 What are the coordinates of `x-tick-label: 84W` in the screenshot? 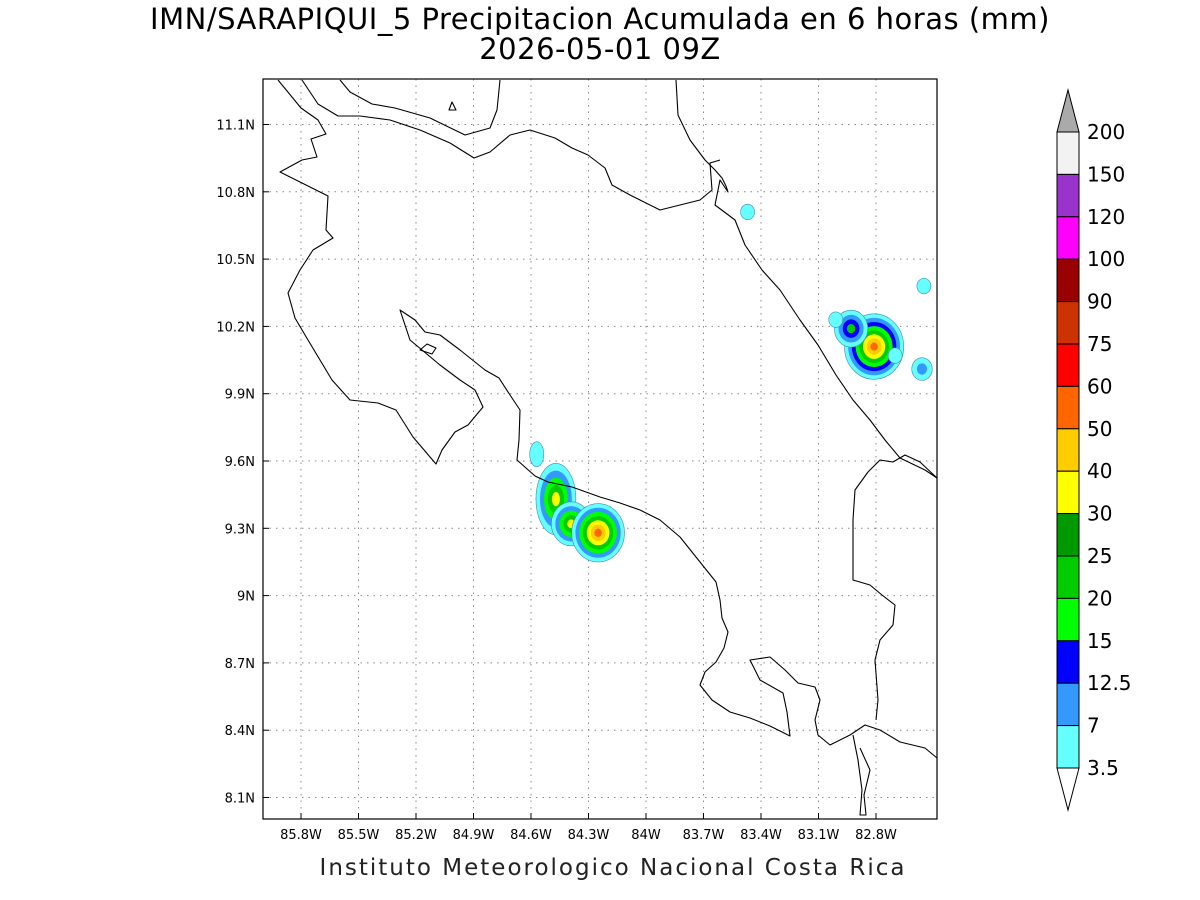 It's located at (646, 835).